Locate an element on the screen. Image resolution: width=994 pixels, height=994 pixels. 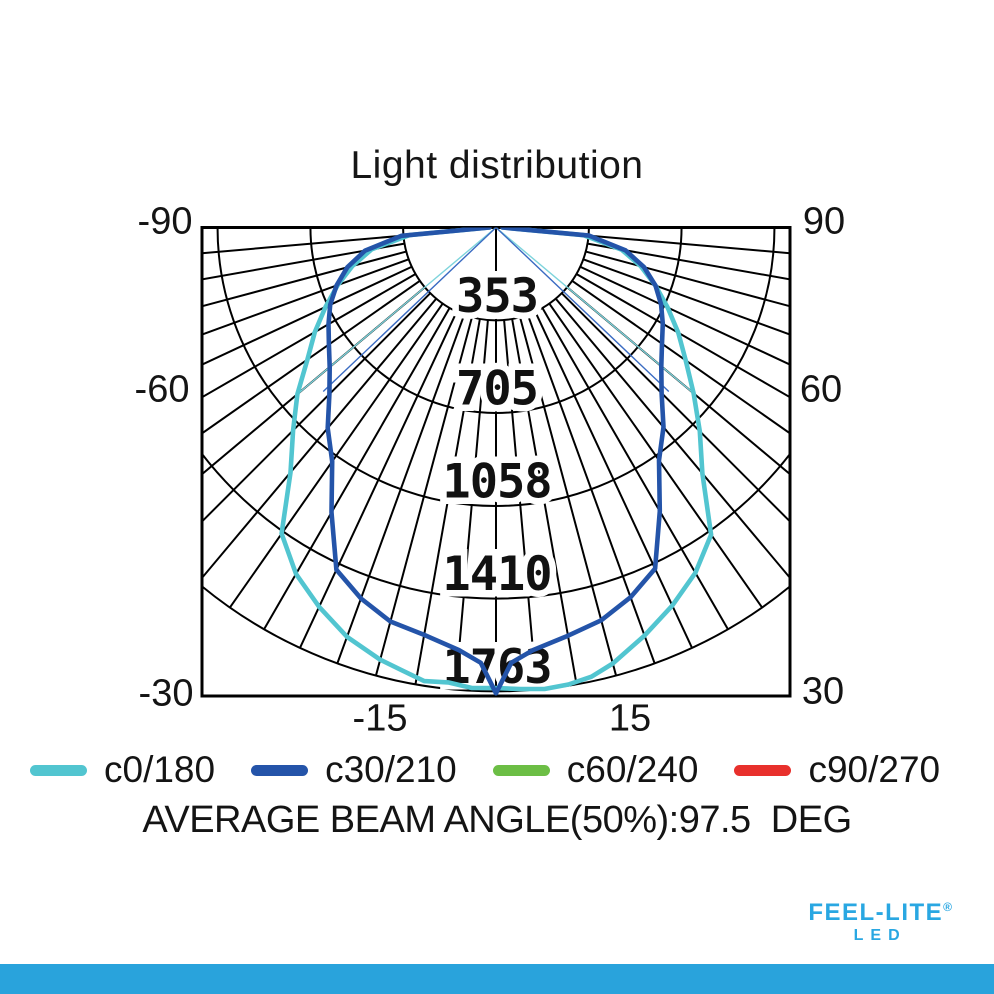
brand-name: FEEL-LITE® is located at coordinates (880, 912).